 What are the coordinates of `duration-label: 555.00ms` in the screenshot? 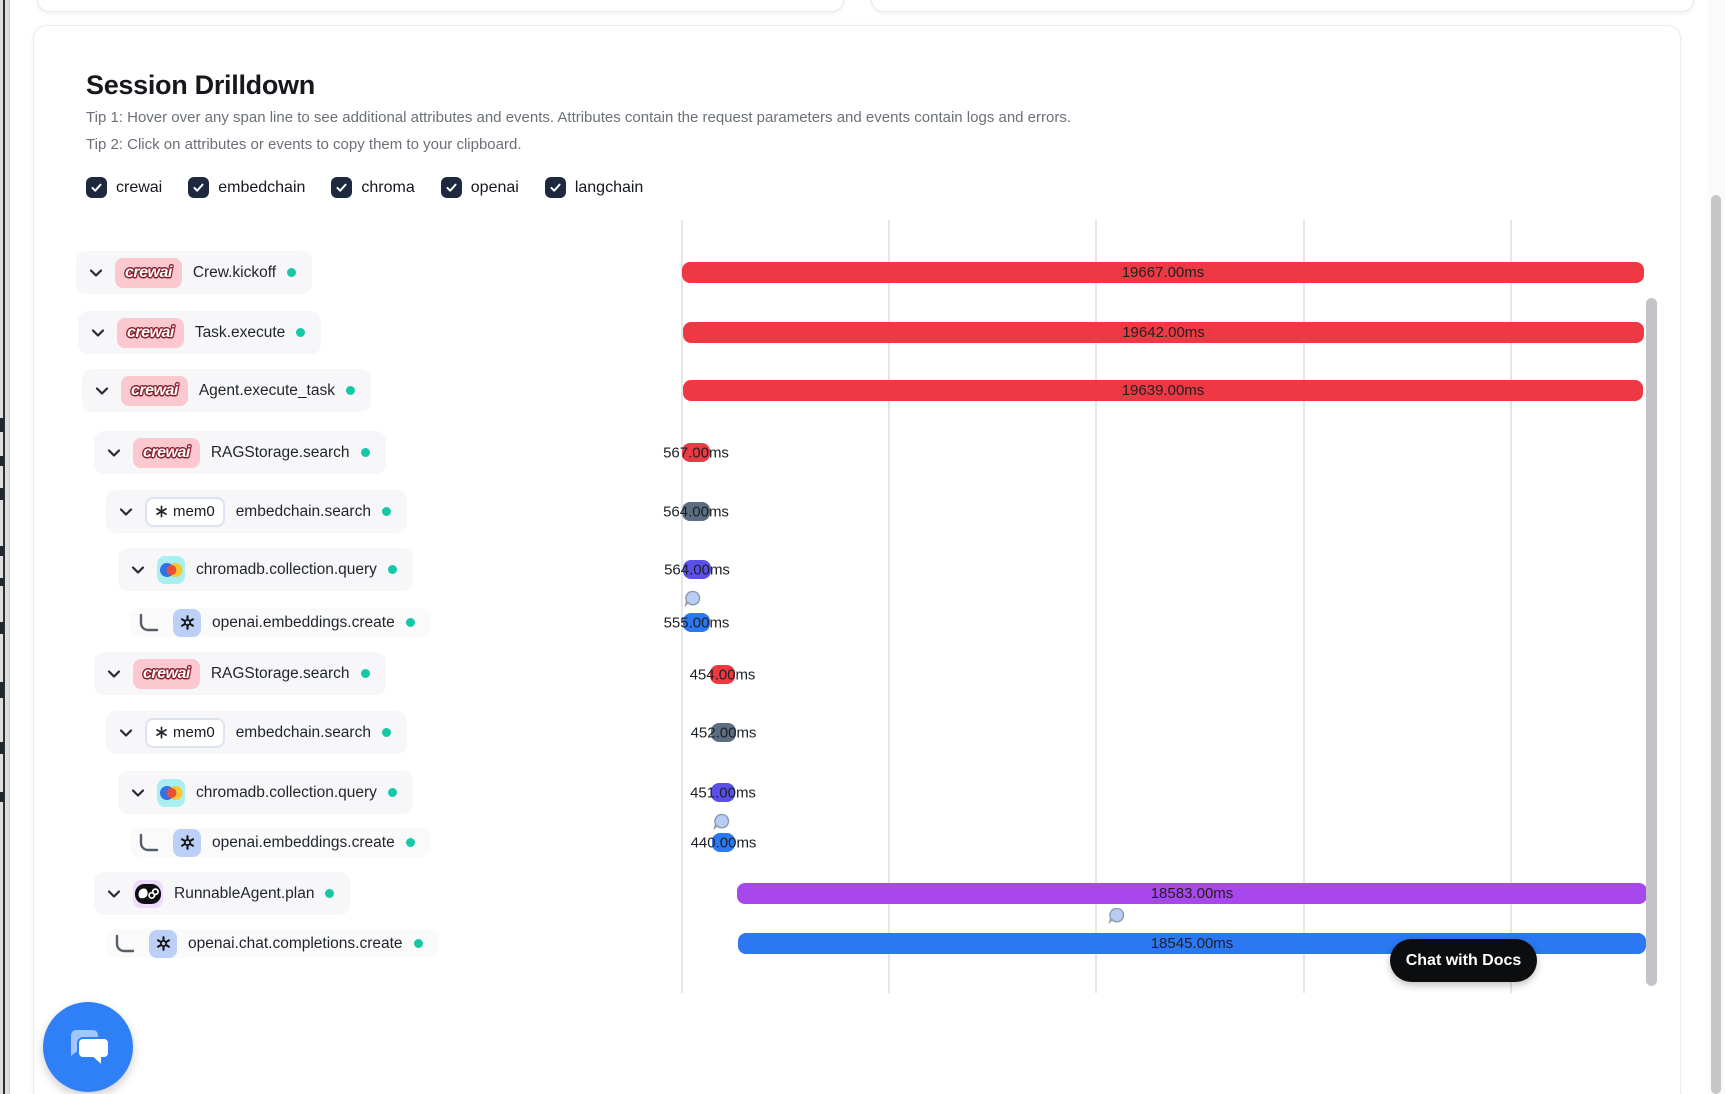 It's located at (696, 622).